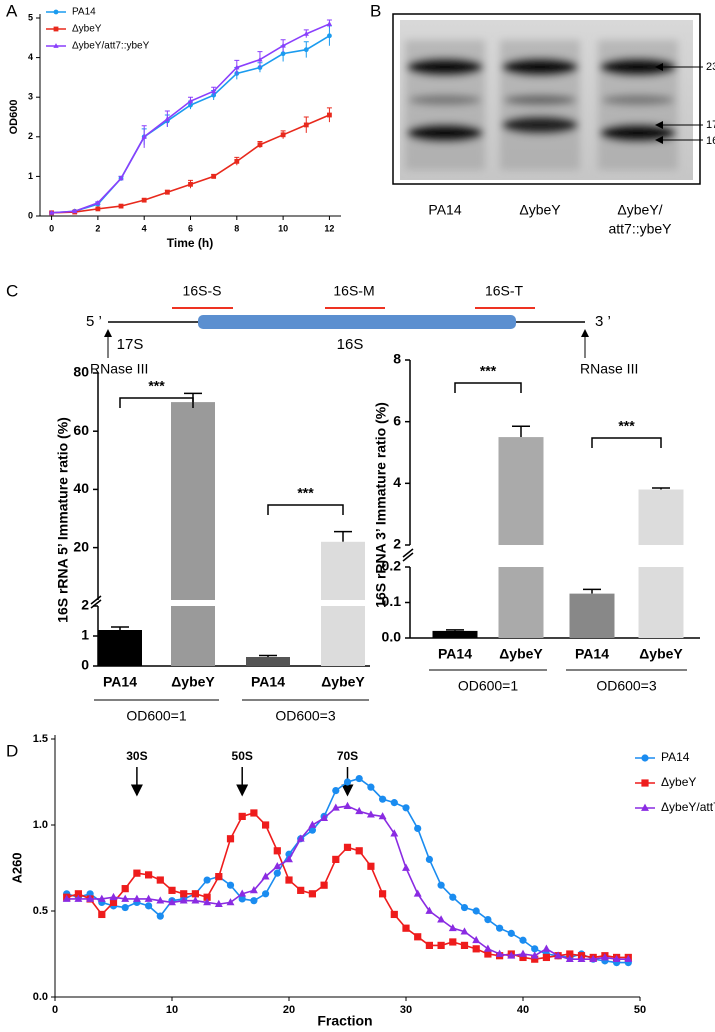 The image size is (715, 1032). What do you see at coordinates (51, 228) in the screenshot?
I see `x-tick-label: 0` at bounding box center [51, 228].